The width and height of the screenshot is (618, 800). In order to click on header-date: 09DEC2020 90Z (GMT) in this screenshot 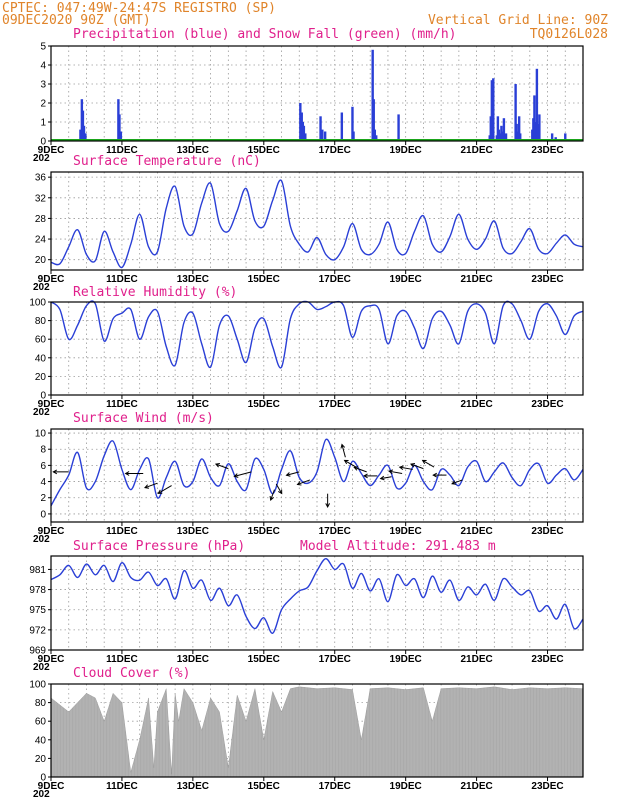, I will do `click(76, 20)`.